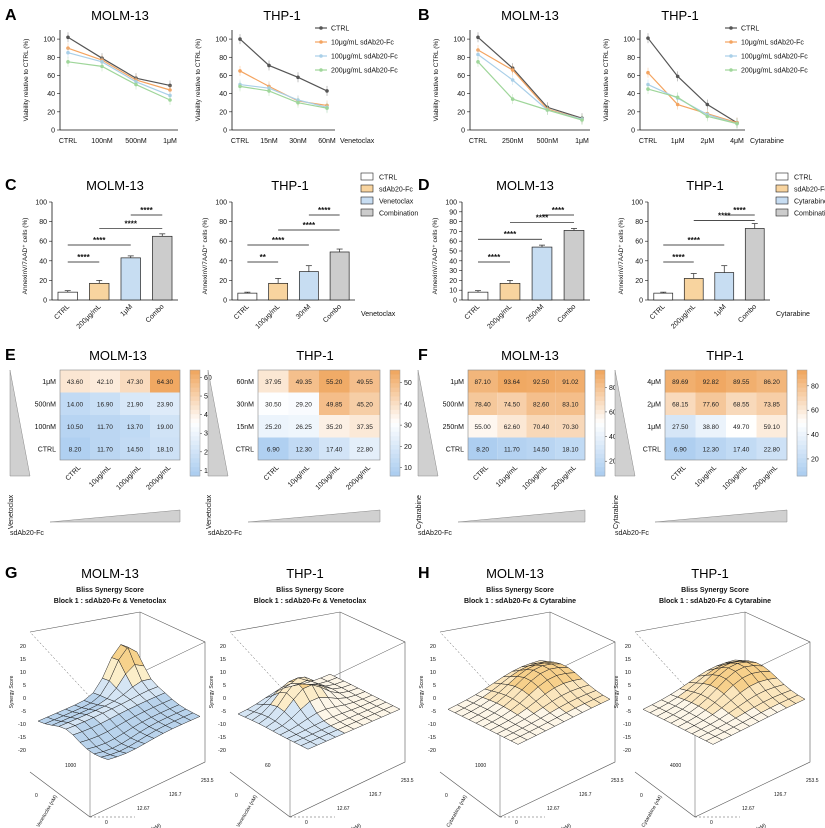  Describe the element at coordinates (680, 404) in the screenshot. I see `heatmap-cell-value: 68.15` at that location.